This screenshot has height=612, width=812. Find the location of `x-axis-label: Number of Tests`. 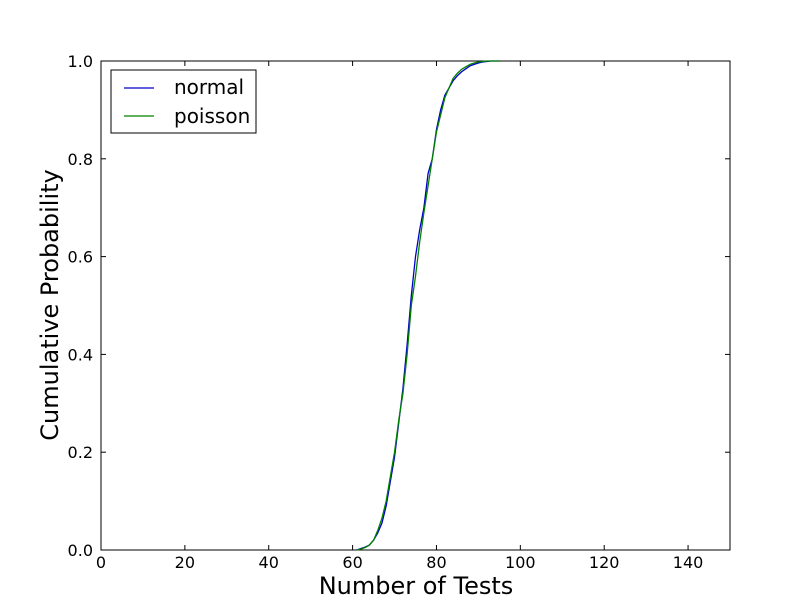

x-axis-label: Number of Tests is located at coordinates (416, 586).